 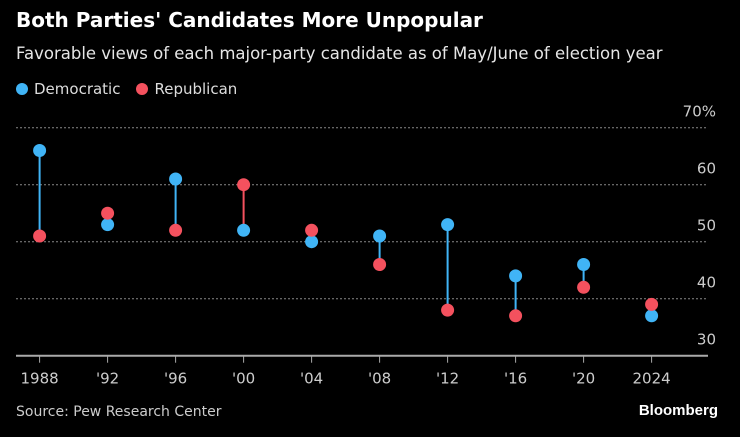 What do you see at coordinates (119, 412) in the screenshot?
I see `source-note: Source: Pew Research Center` at bounding box center [119, 412].